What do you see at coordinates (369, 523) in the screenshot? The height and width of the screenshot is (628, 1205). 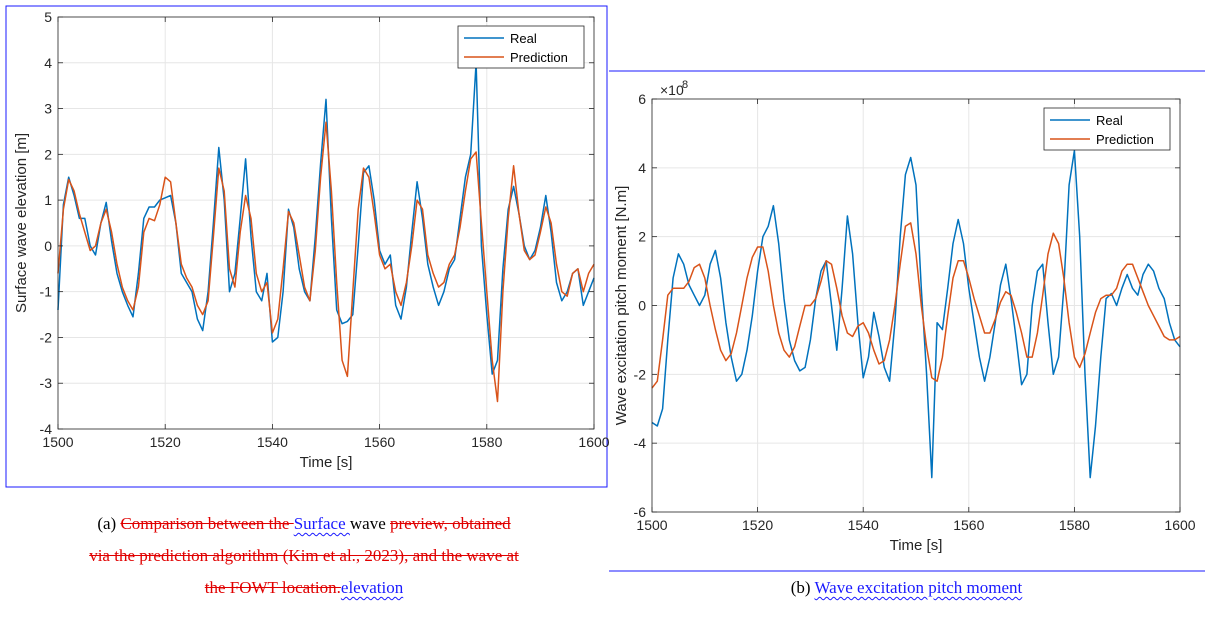 I see `caption-a-text: wave` at bounding box center [369, 523].